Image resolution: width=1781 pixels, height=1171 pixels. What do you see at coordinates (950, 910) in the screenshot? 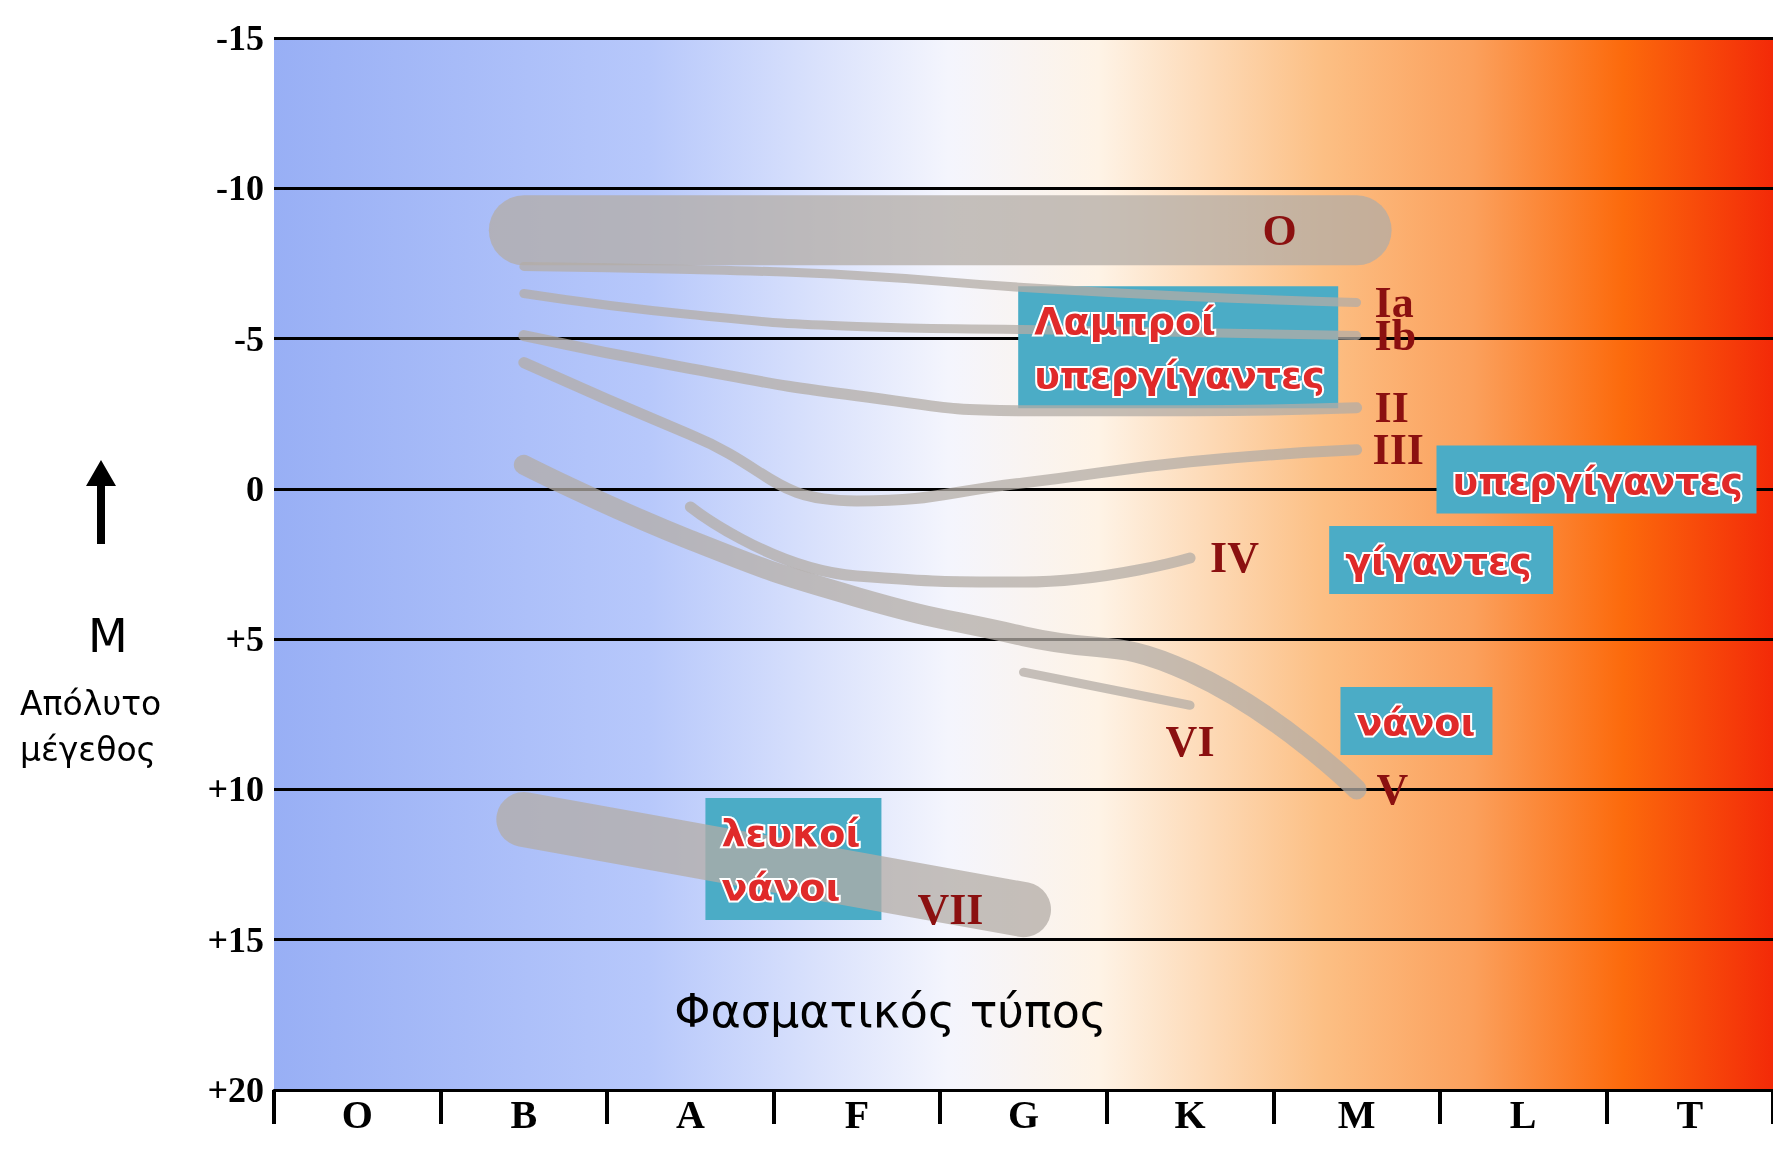
I see `series-label: VII` at bounding box center [950, 910].